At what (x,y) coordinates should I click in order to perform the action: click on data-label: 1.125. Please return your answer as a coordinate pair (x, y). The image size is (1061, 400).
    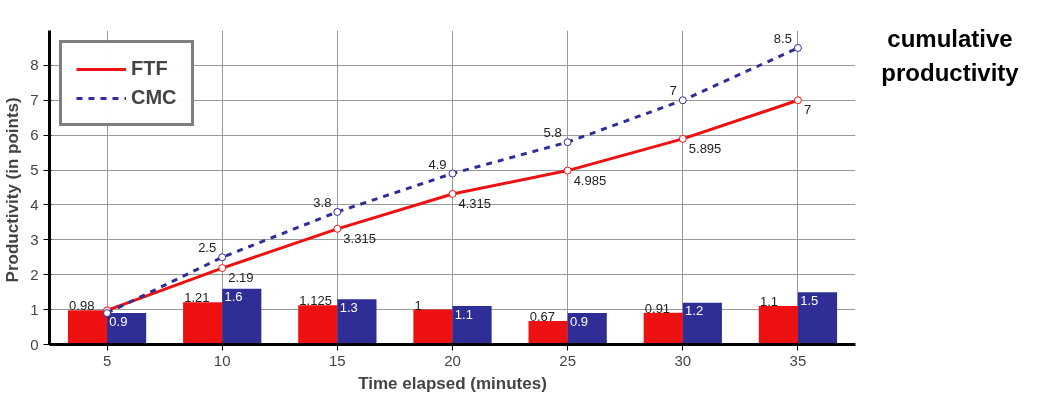
    Looking at the image, I should click on (315, 301).